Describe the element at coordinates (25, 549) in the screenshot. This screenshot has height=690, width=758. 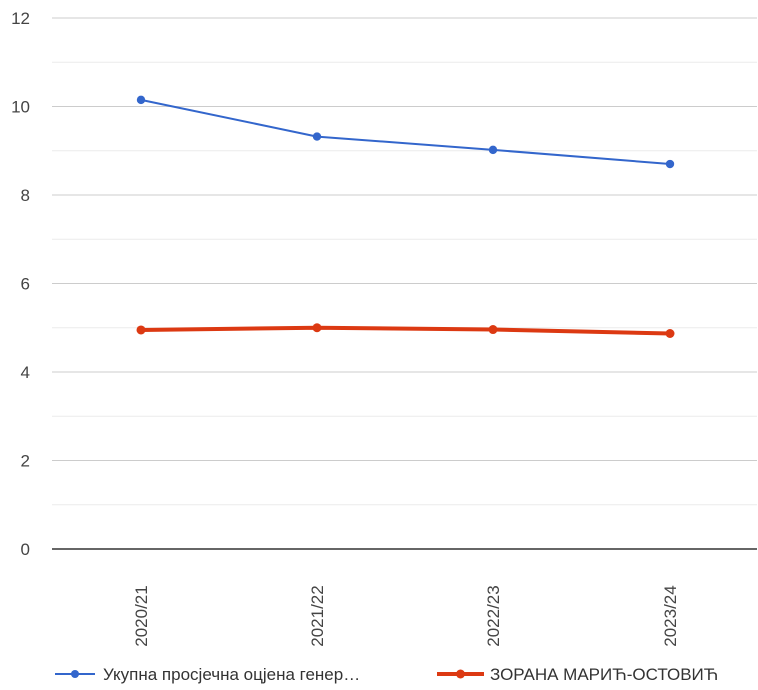
I see `y-tick-label: 0` at that location.